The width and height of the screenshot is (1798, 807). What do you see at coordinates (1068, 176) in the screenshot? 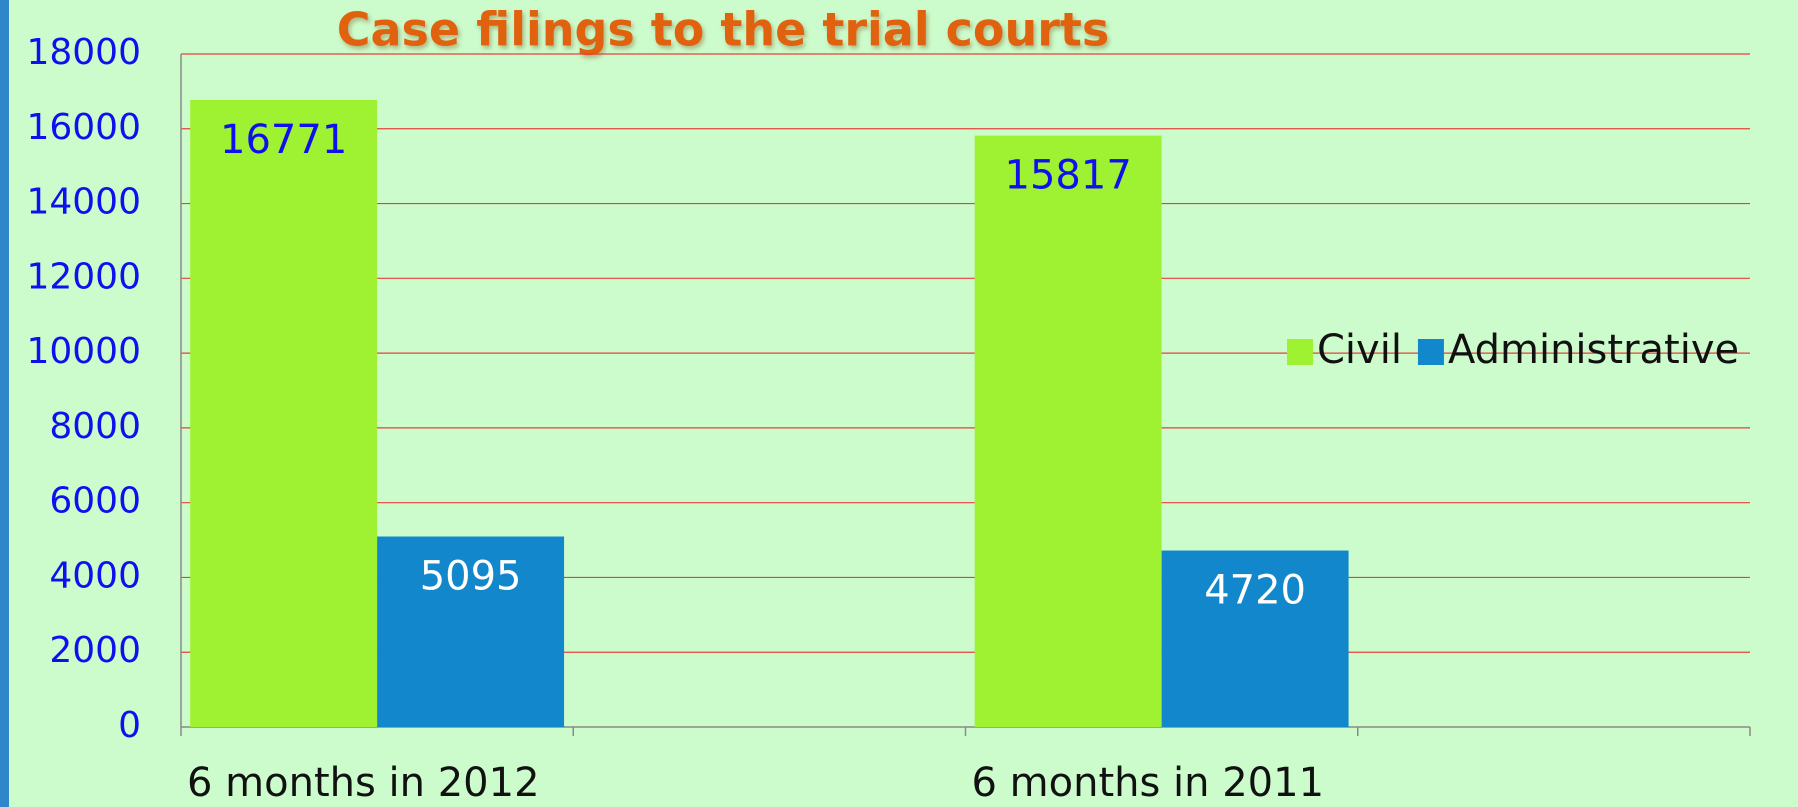
I see `data-label: 15817` at bounding box center [1068, 176].